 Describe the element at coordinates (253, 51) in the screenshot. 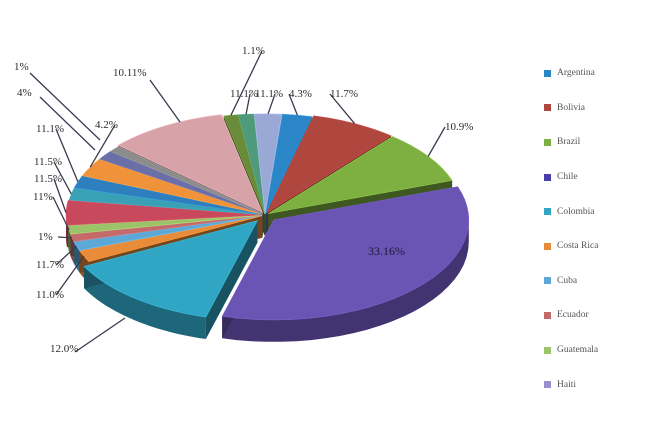

I see `slice-label: 1.1%` at that location.